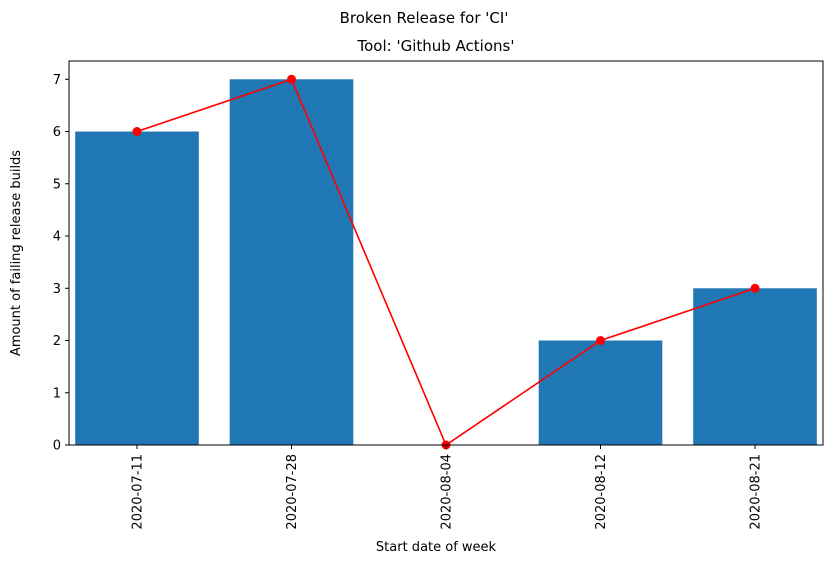  I want to click on chart-title: Tool: 'Github Actions', so click(436, 46).